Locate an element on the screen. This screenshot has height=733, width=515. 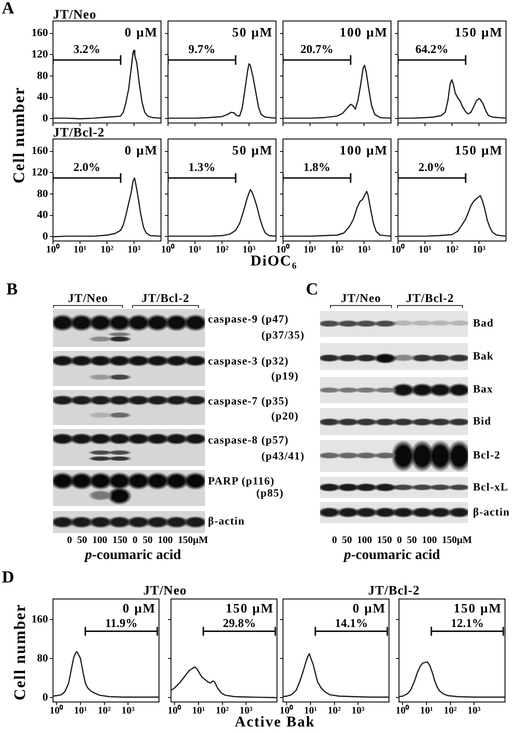
text: (p85) is located at coordinates (270, 494).